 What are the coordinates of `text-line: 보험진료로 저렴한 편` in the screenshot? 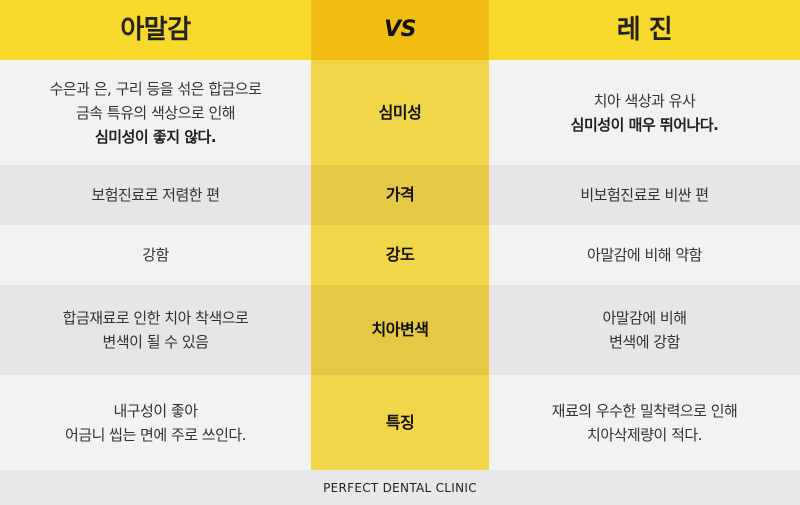 It's located at (155, 195).